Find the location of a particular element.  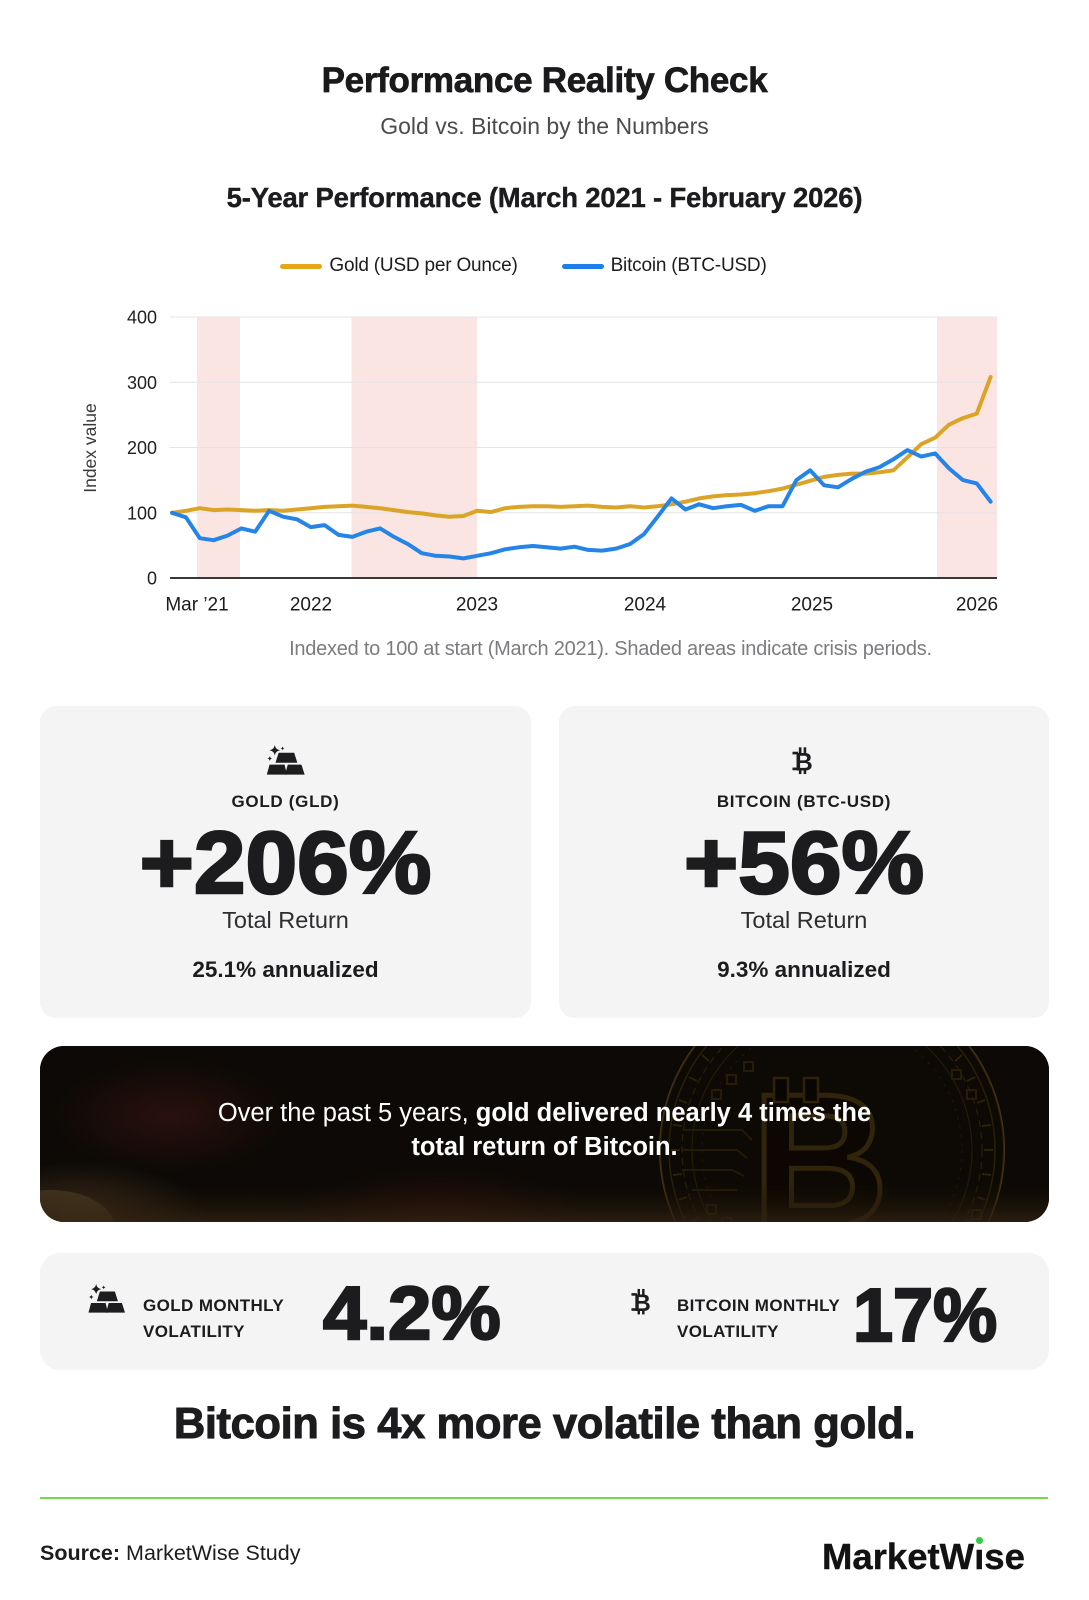

svg-text: 200 is located at coordinates (142, 448).